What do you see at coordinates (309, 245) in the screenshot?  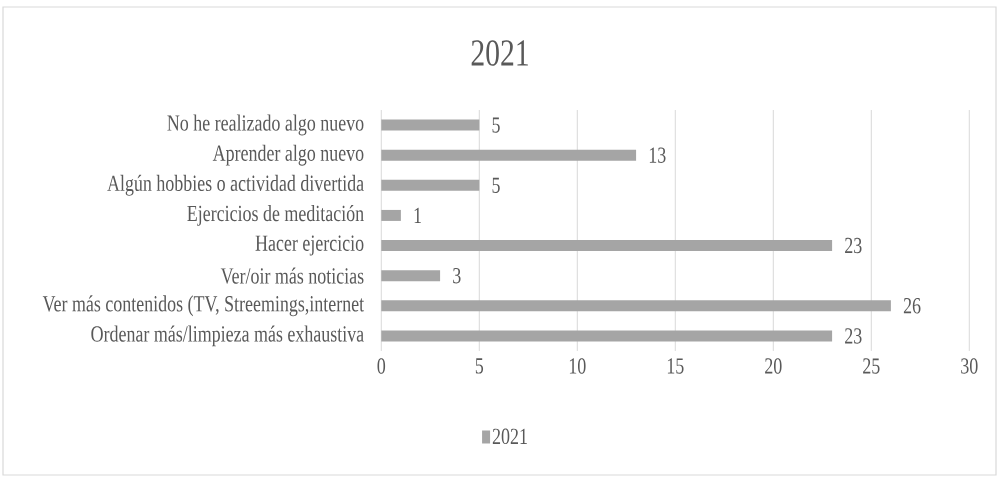 I see `y-tick-label: Hacer ejercicio` at bounding box center [309, 245].